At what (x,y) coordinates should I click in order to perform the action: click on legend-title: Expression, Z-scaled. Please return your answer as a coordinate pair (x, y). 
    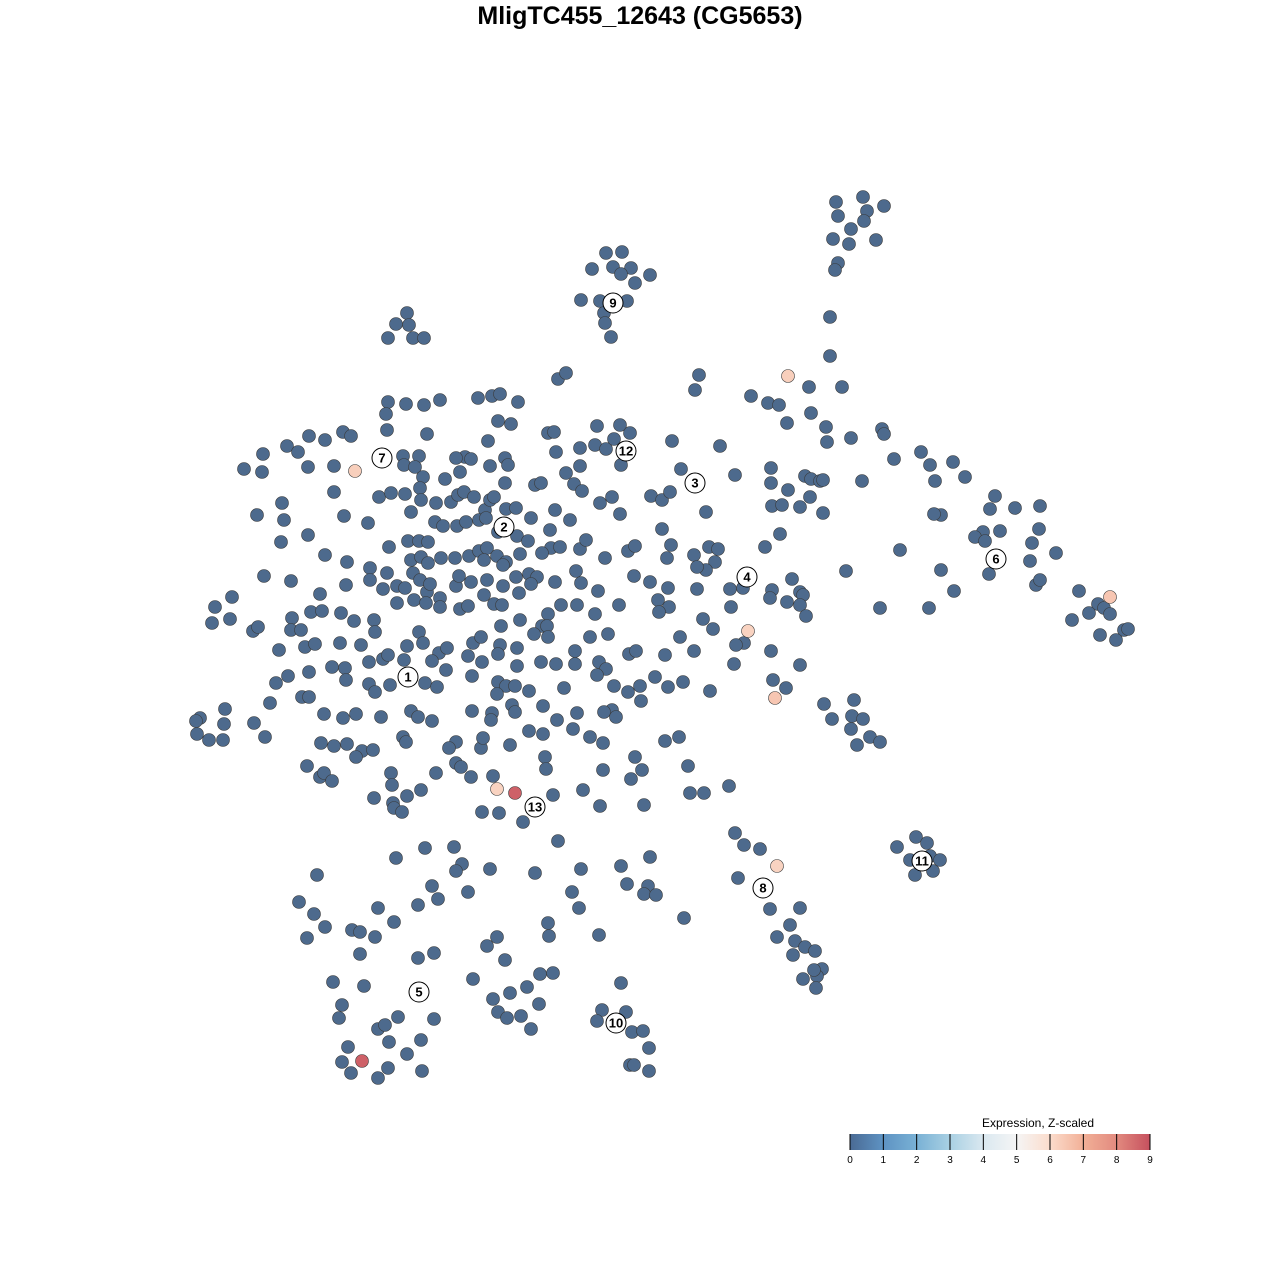
    Looking at the image, I should click on (1038, 1123).